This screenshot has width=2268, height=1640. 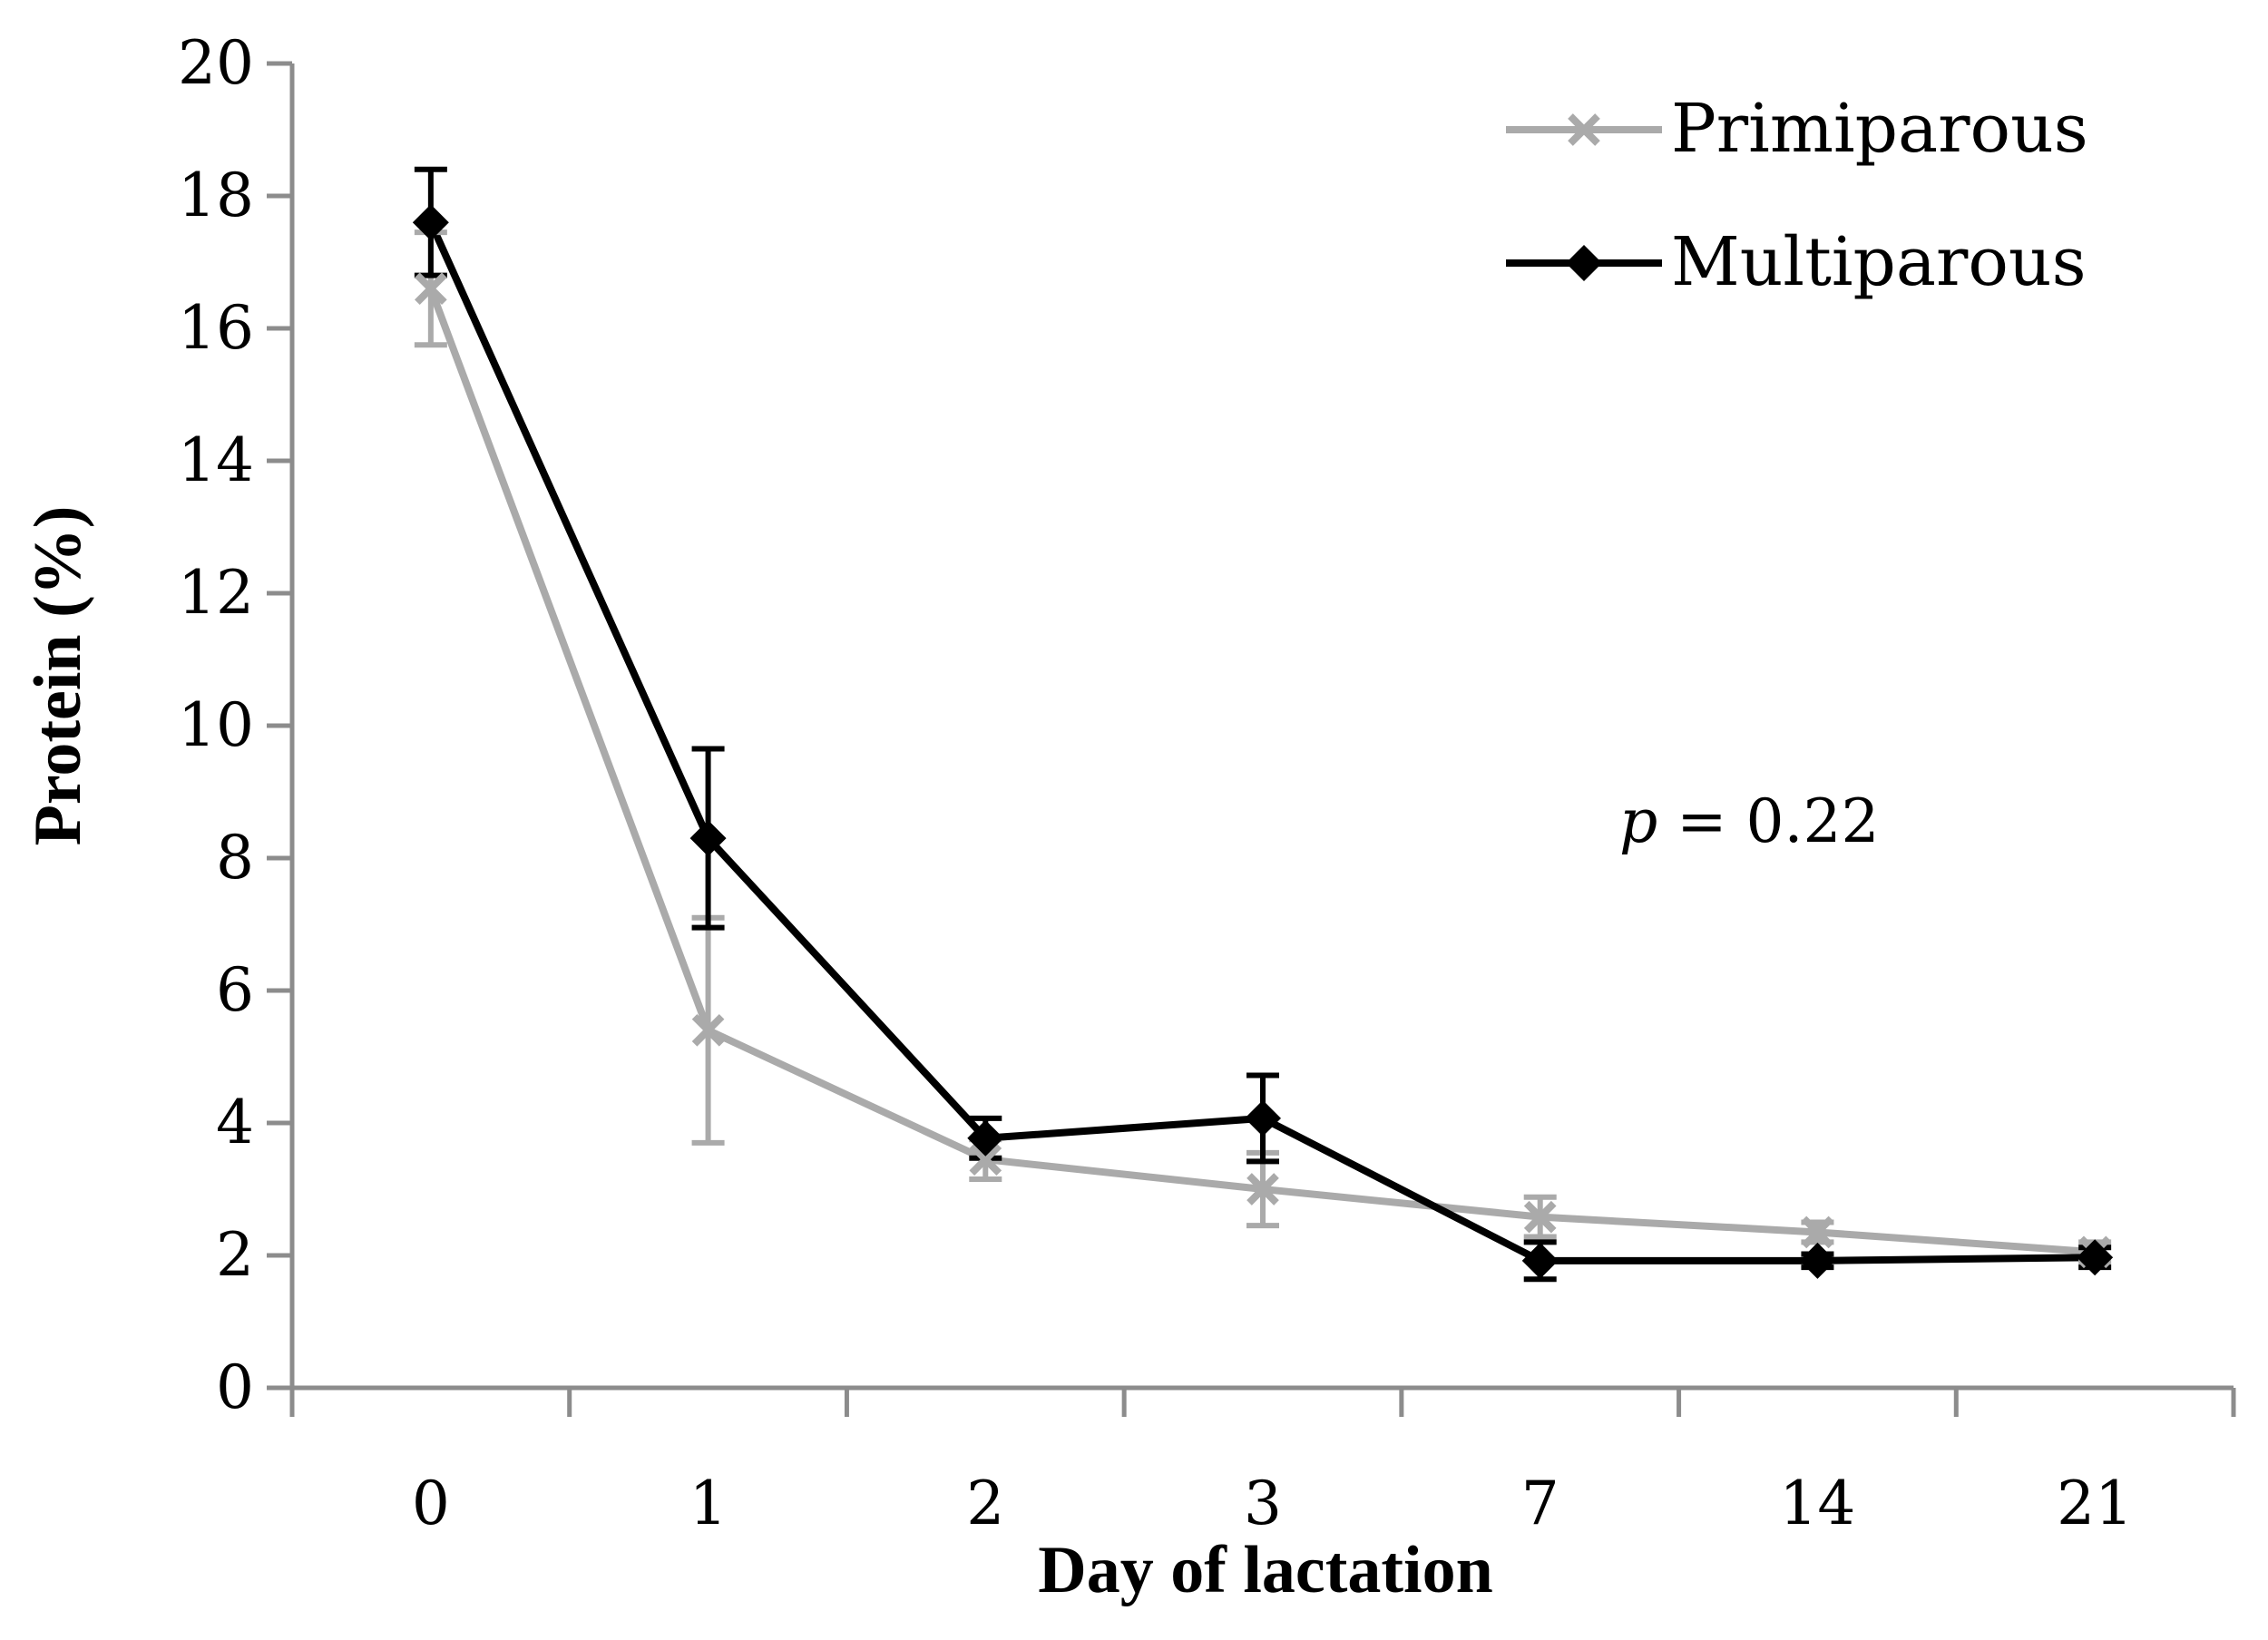 What do you see at coordinates (431, 1504) in the screenshot?
I see `x-tick-label: 0` at bounding box center [431, 1504].